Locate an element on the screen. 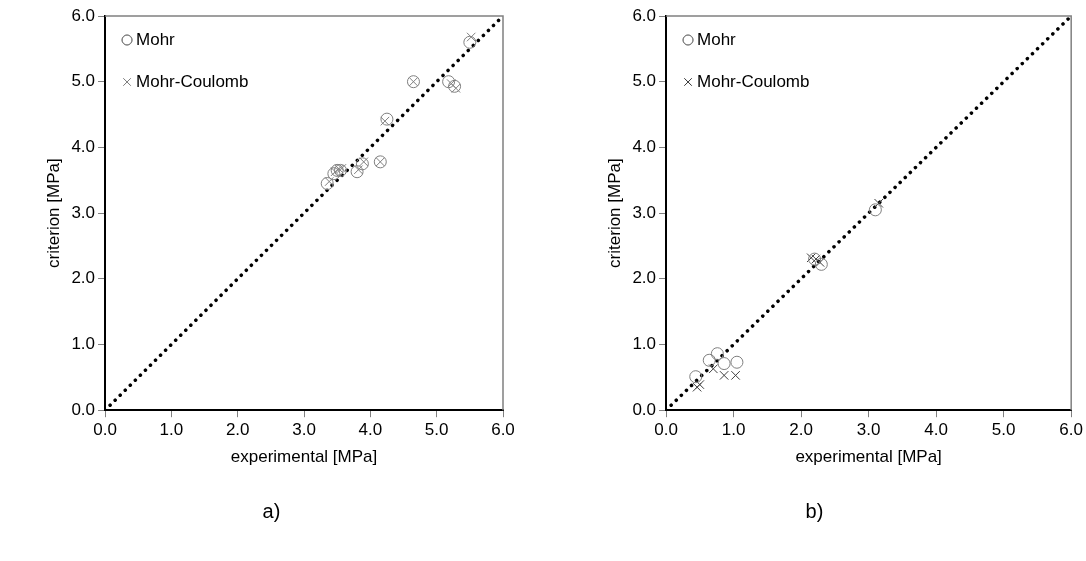 This screenshot has height=561, width=1086. text: a) is located at coordinates (271, 511).